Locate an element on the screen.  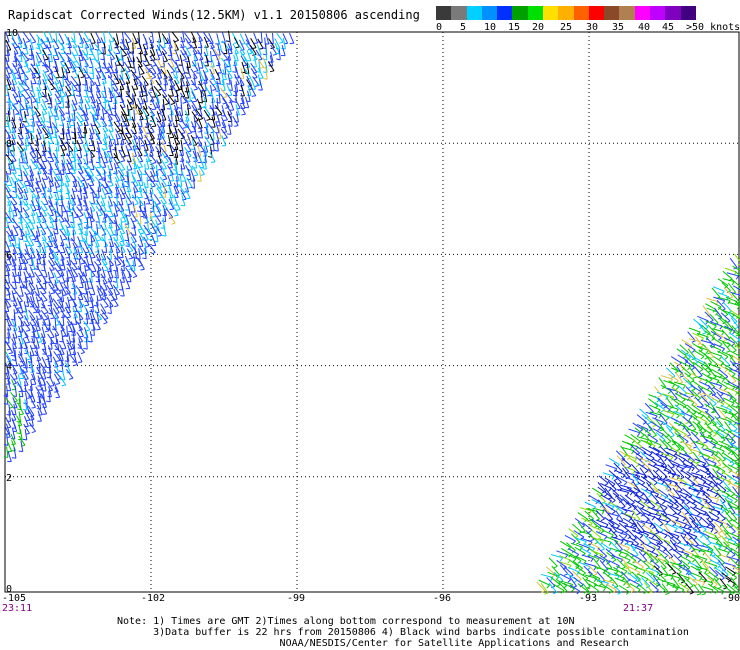
wind-speed-colorbar is located at coordinates (566, 13).